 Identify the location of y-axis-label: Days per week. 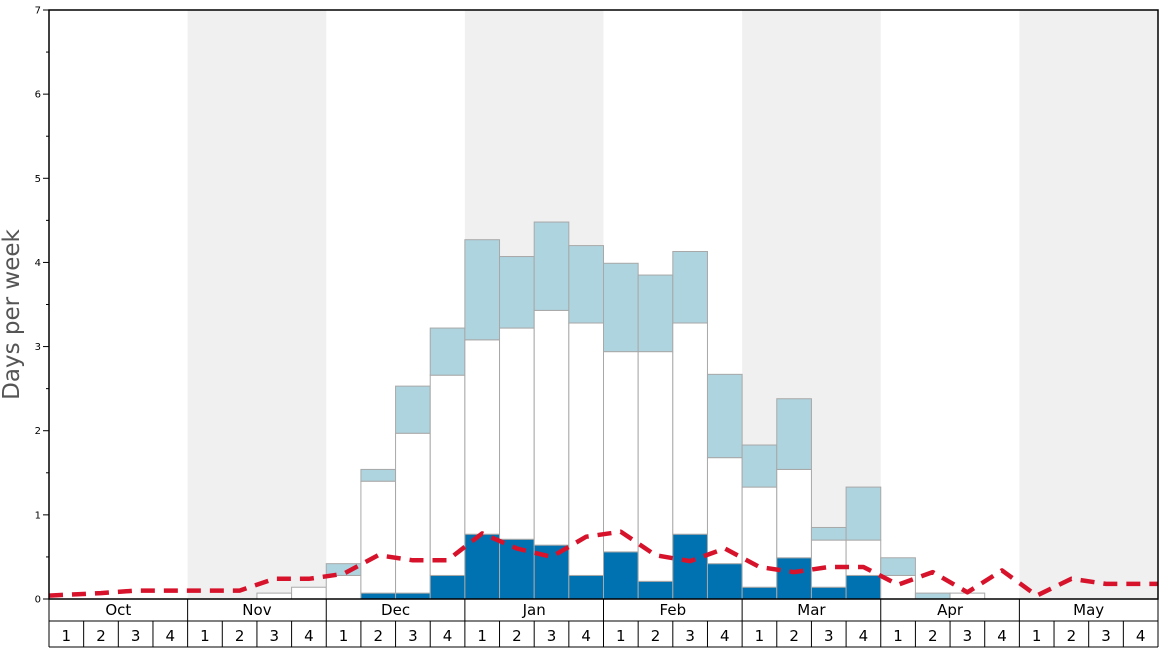
(12, 313).